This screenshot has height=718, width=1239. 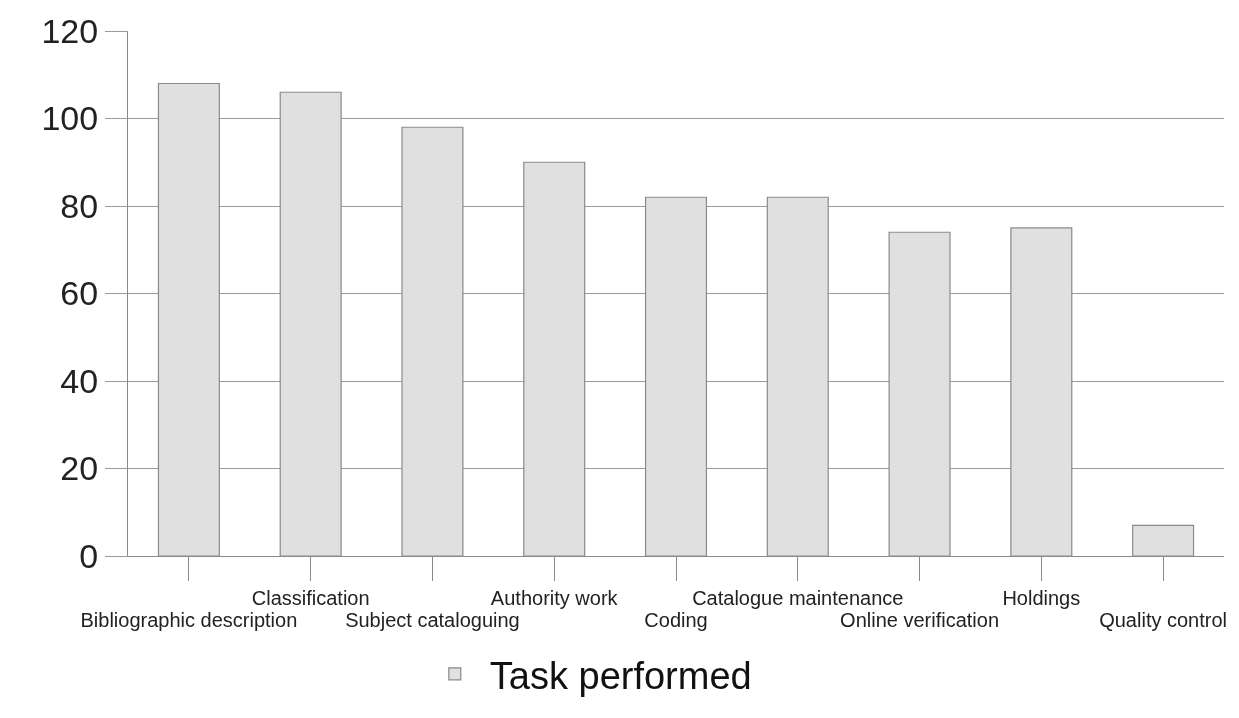 What do you see at coordinates (920, 620) in the screenshot?
I see `x-tick-label: Online verification` at bounding box center [920, 620].